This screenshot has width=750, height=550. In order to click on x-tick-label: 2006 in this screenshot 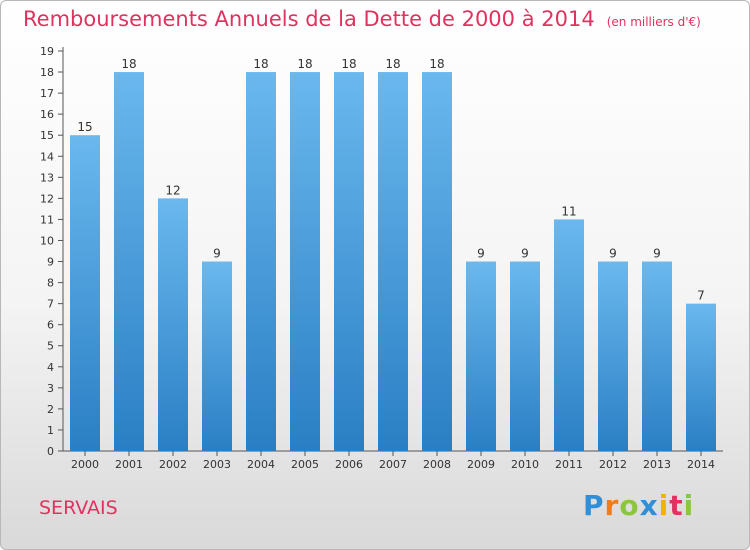, I will do `click(349, 464)`.